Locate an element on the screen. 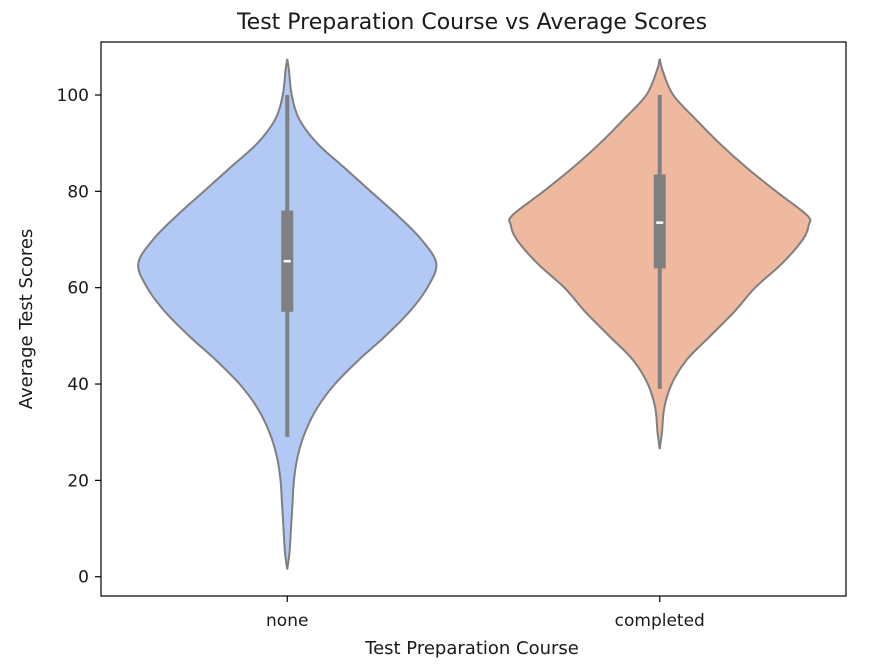 This screenshot has height=670, width=893. y-axis-label: Average Test Scores is located at coordinates (26, 319).